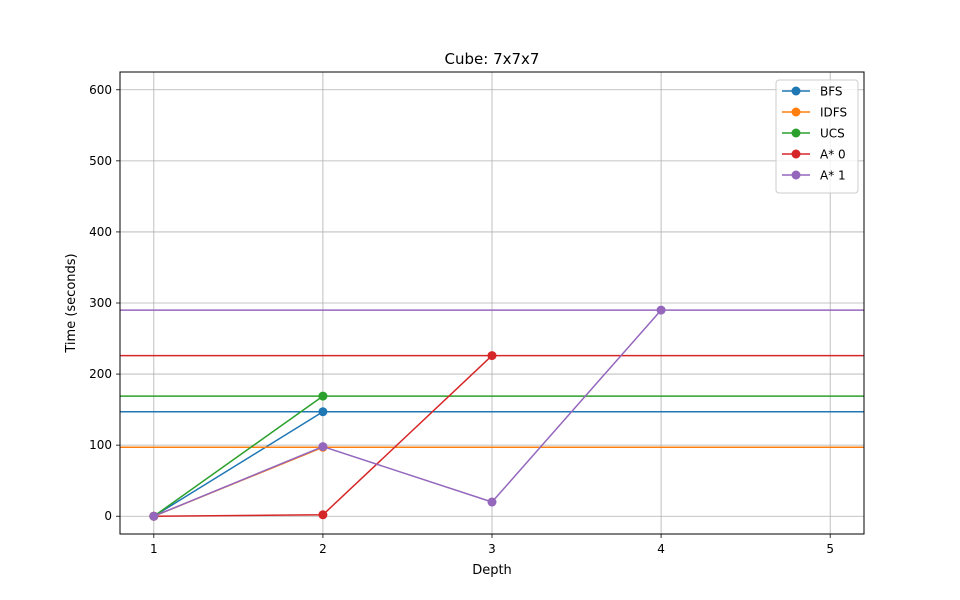 This screenshot has width=960, height=600. I want to click on chart-title: Cube: 7x7x7, so click(492, 59).